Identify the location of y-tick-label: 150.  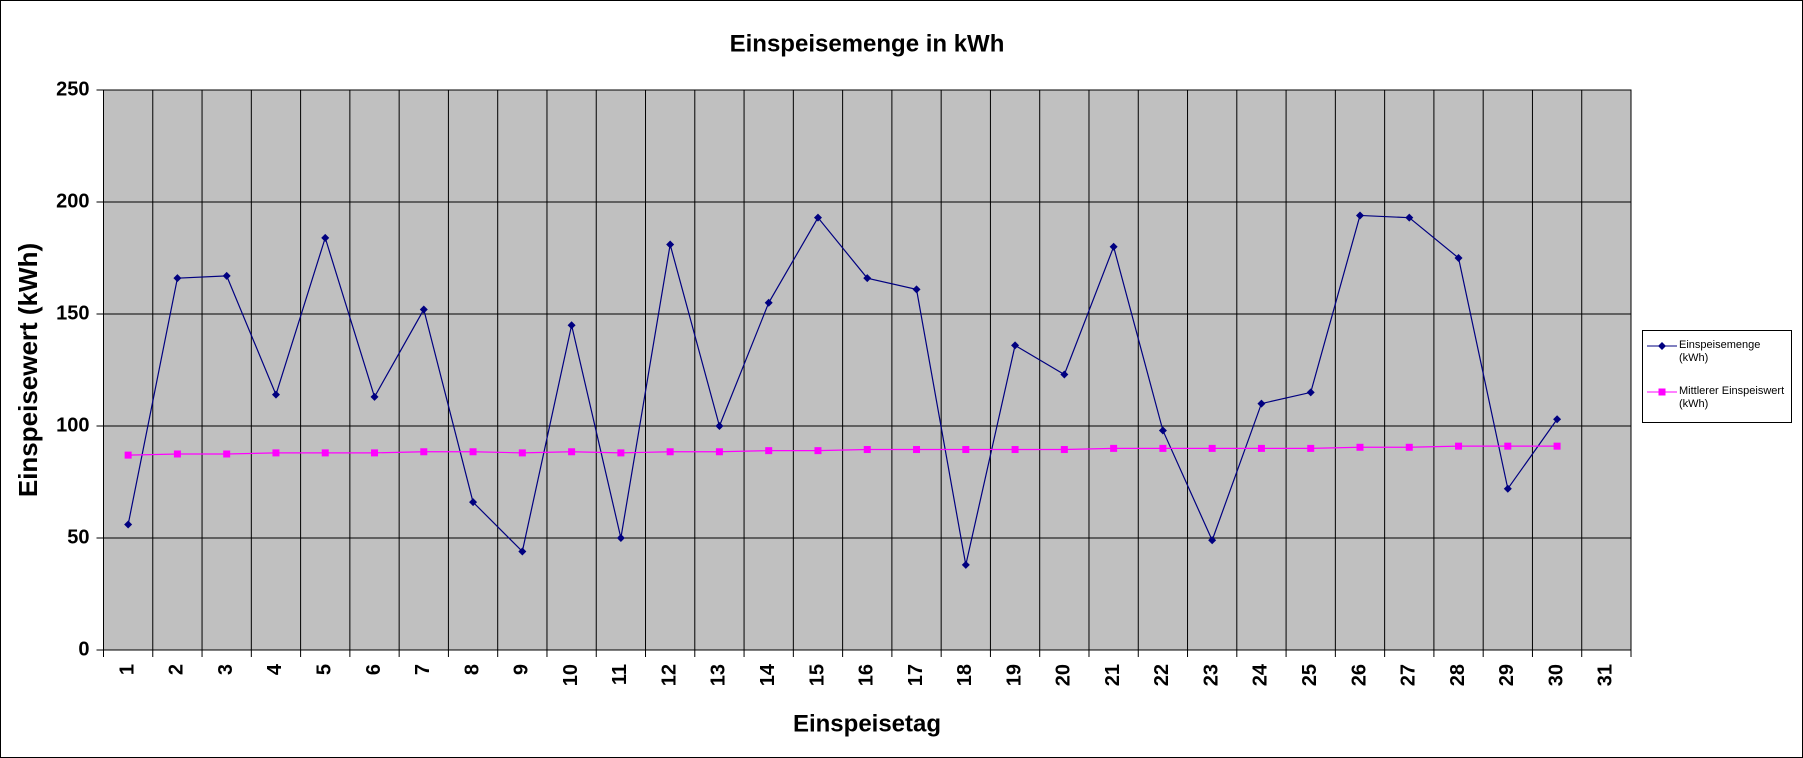
(72, 313).